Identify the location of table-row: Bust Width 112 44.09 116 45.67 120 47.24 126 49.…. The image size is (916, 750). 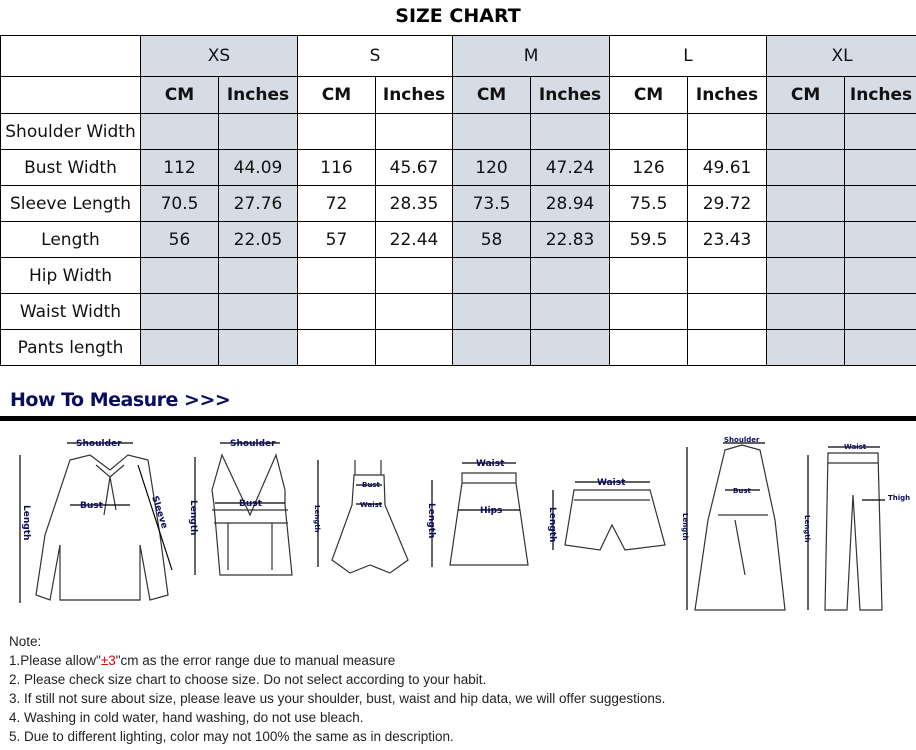
(458, 167).